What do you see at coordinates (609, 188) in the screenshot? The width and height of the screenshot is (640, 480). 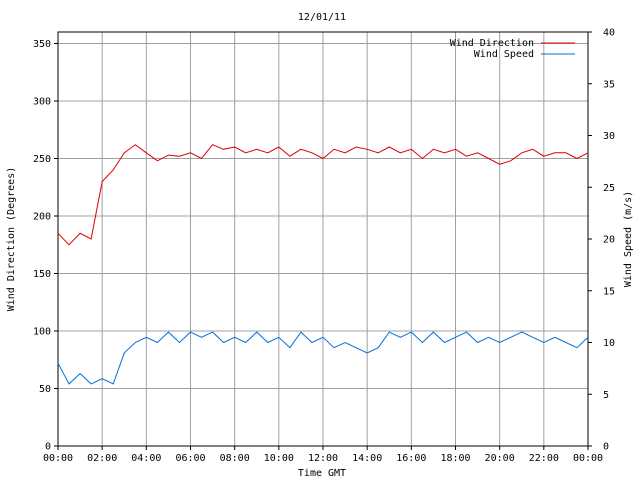 I see `y-right-tick-label: 25` at bounding box center [609, 188].